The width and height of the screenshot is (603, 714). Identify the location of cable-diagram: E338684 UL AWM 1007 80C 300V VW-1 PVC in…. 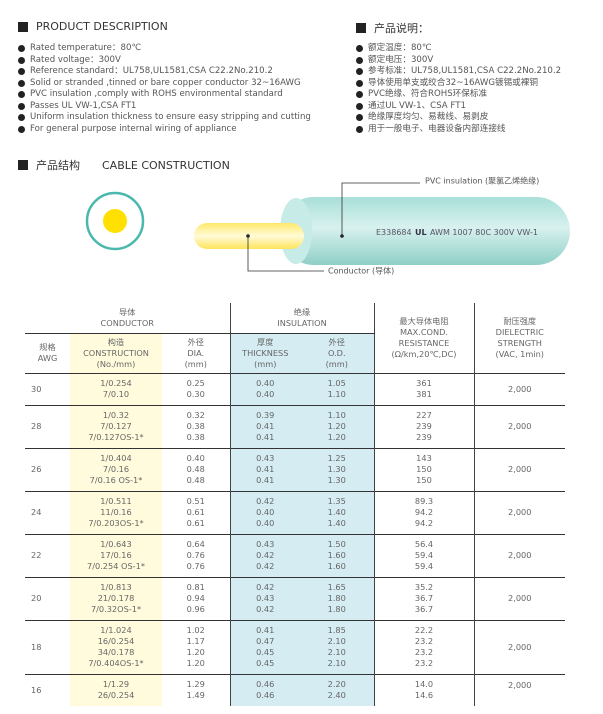
(327, 226).